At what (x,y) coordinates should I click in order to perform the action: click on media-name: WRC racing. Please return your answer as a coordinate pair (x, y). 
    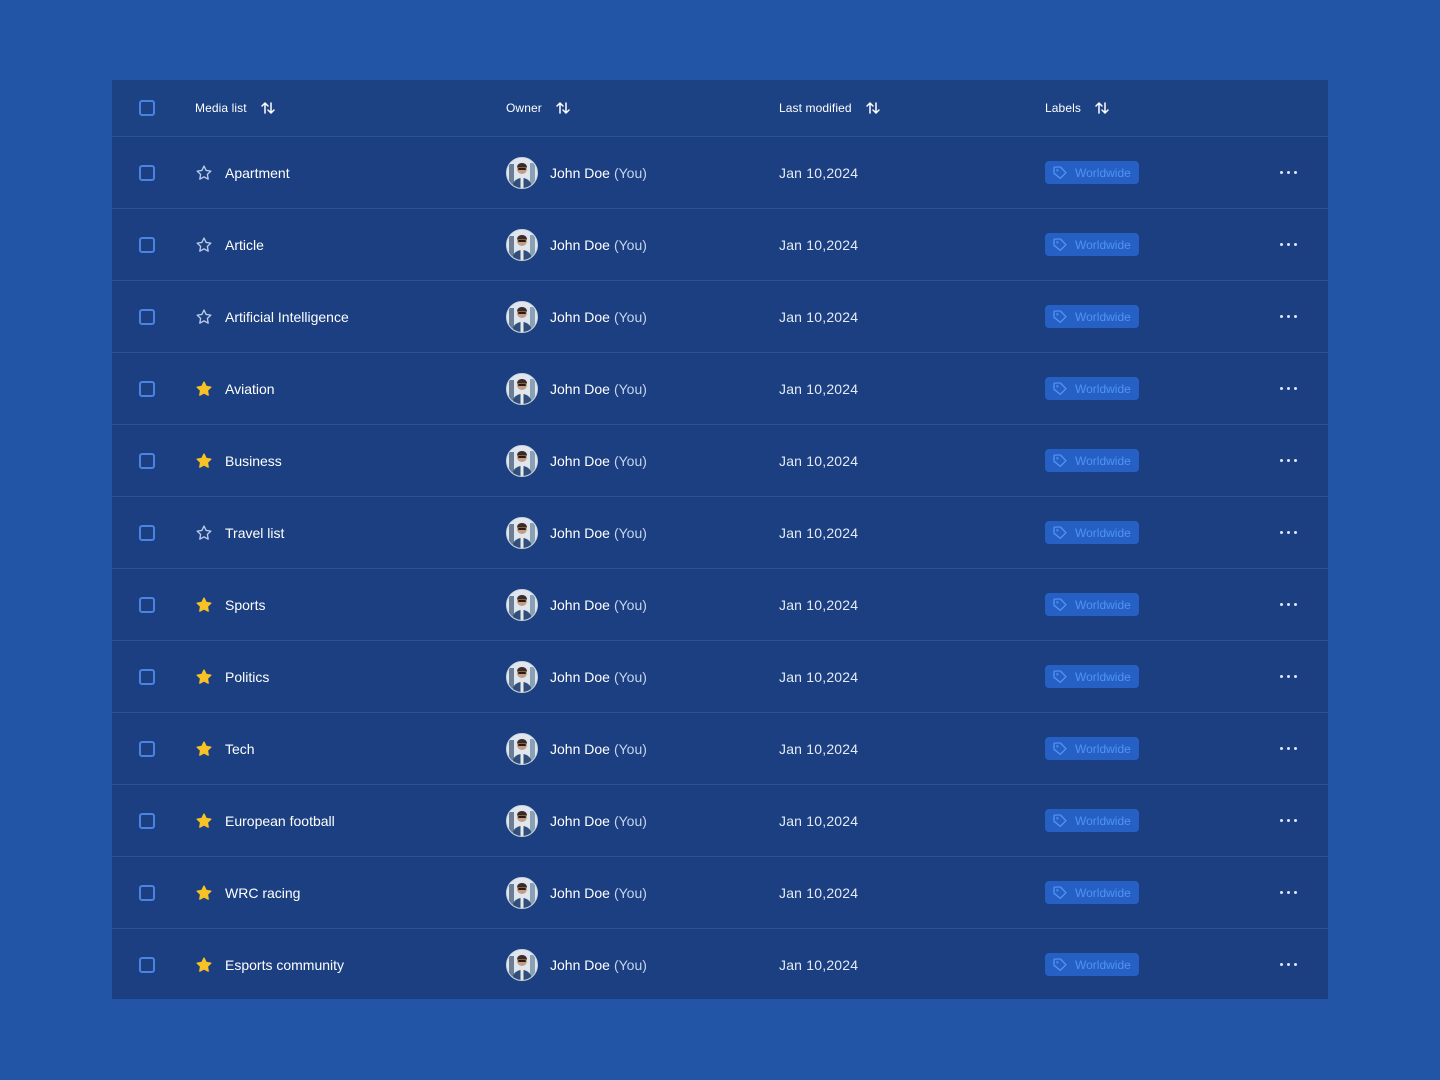
    Looking at the image, I should click on (263, 892).